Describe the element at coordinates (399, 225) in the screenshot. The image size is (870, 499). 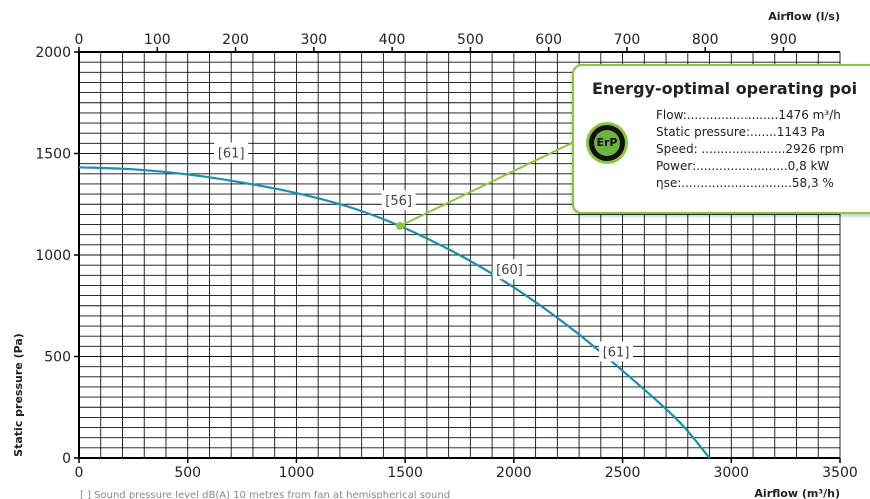
I see `operating-point-marker` at that location.